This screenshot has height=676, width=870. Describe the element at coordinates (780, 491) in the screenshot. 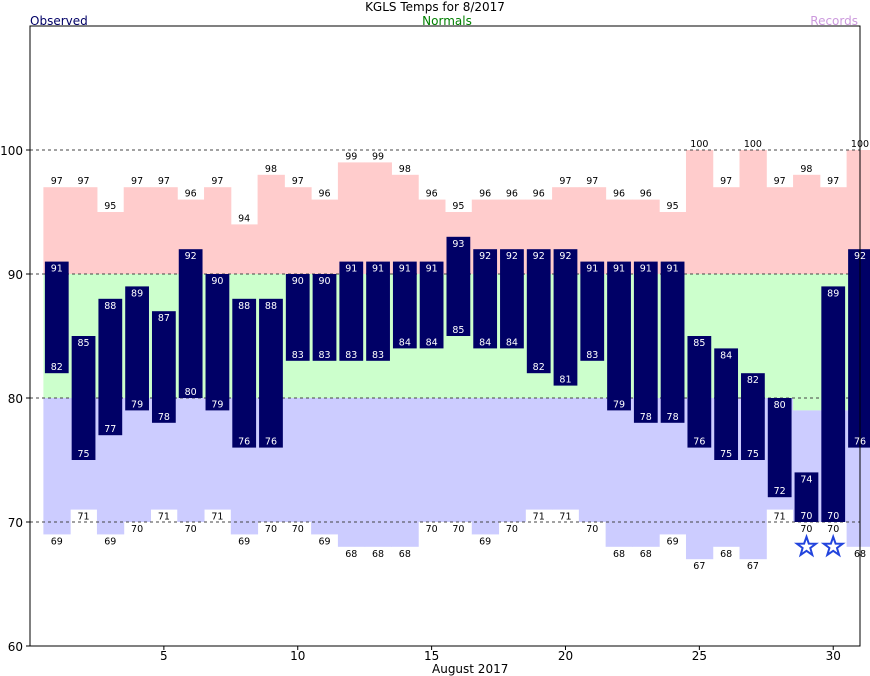

I see `observed-low-label: 72` at that location.